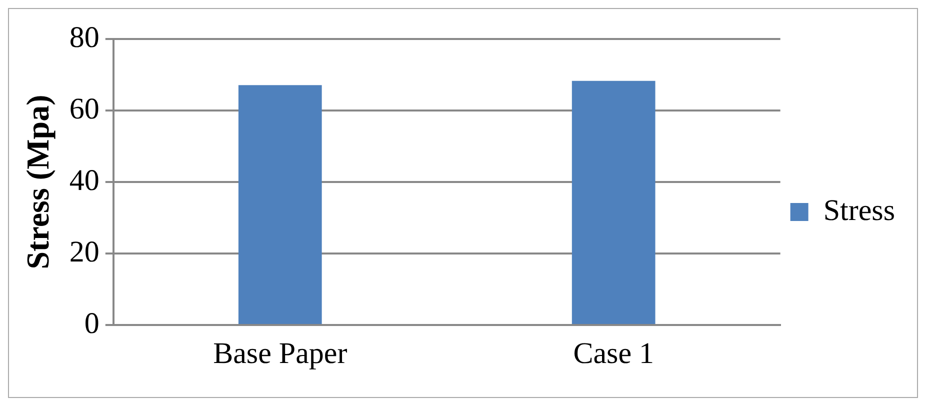 The width and height of the screenshot is (926, 406). I want to click on legend-label: Stress, so click(859, 210).